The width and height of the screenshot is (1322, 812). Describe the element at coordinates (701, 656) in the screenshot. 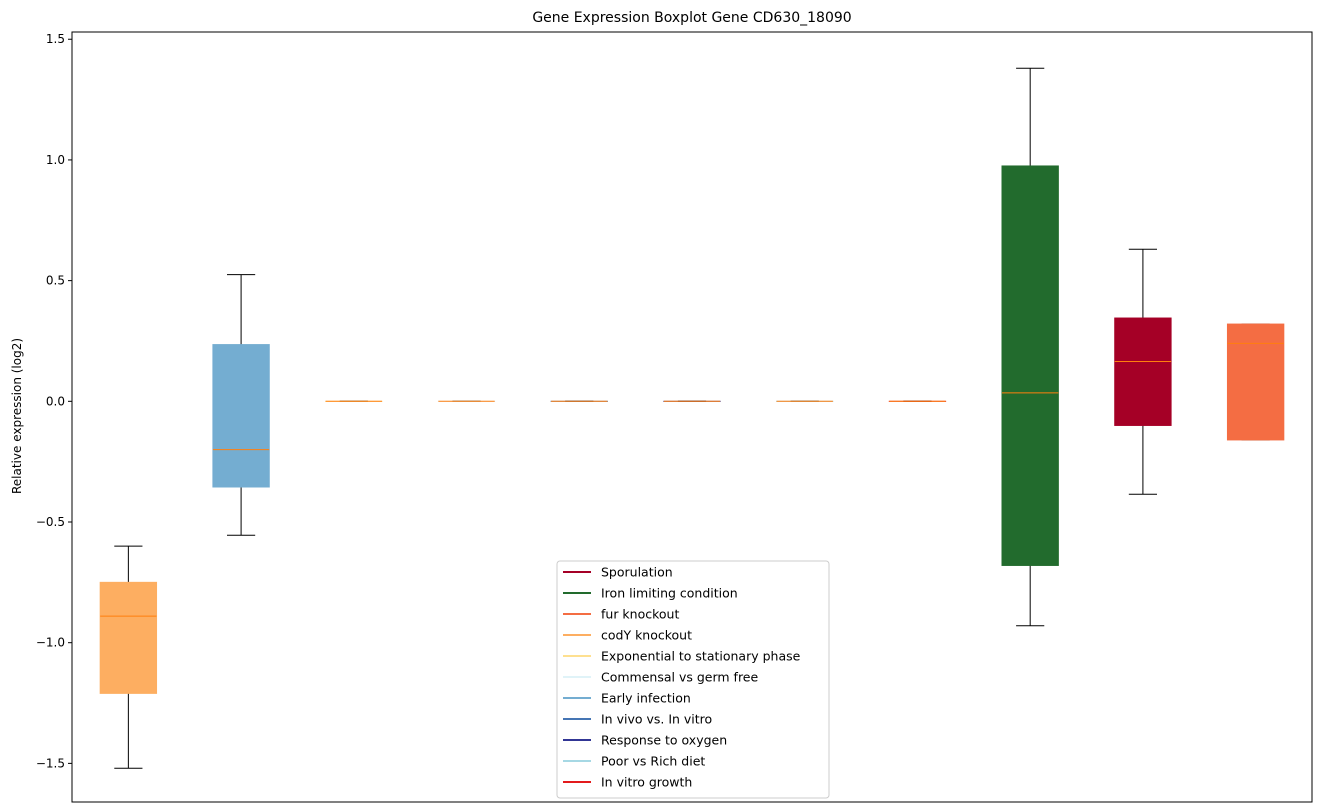

I see `legend-label: Exponential to stationary phase` at that location.